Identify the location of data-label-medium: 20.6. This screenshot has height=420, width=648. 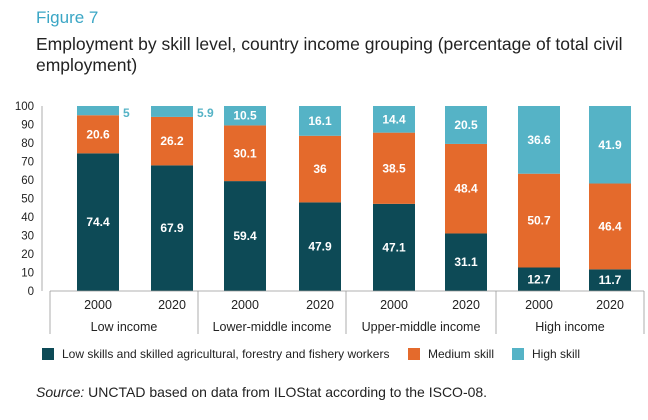
(98, 134).